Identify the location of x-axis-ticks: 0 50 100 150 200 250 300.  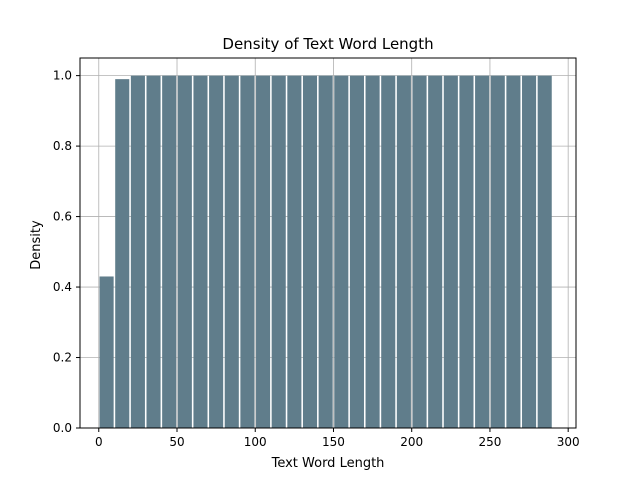
(337, 438).